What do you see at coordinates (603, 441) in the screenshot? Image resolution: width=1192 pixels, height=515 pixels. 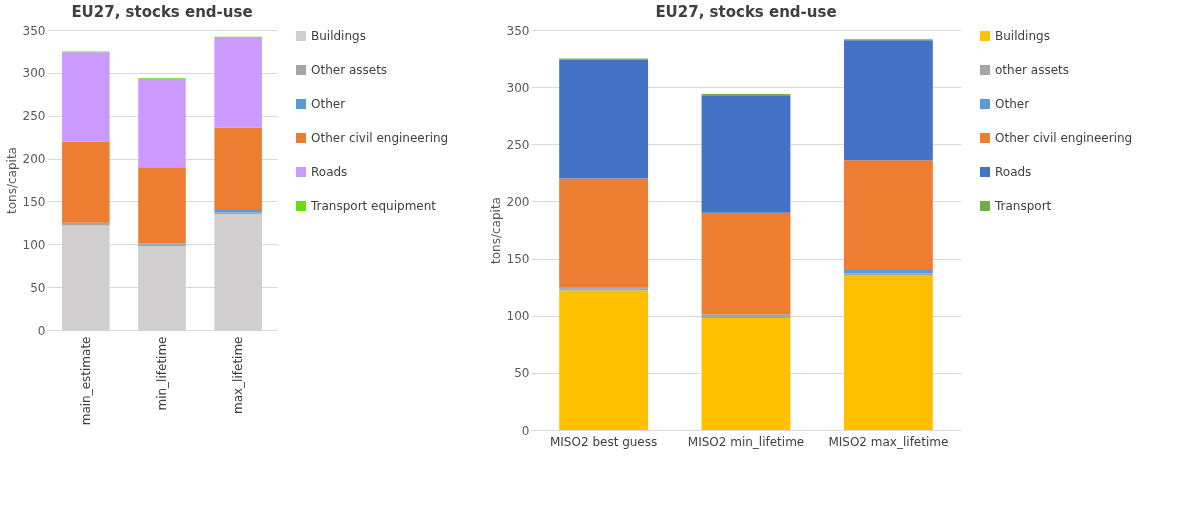 I see `x-tick-label: MISO2 best guess` at bounding box center [603, 441].